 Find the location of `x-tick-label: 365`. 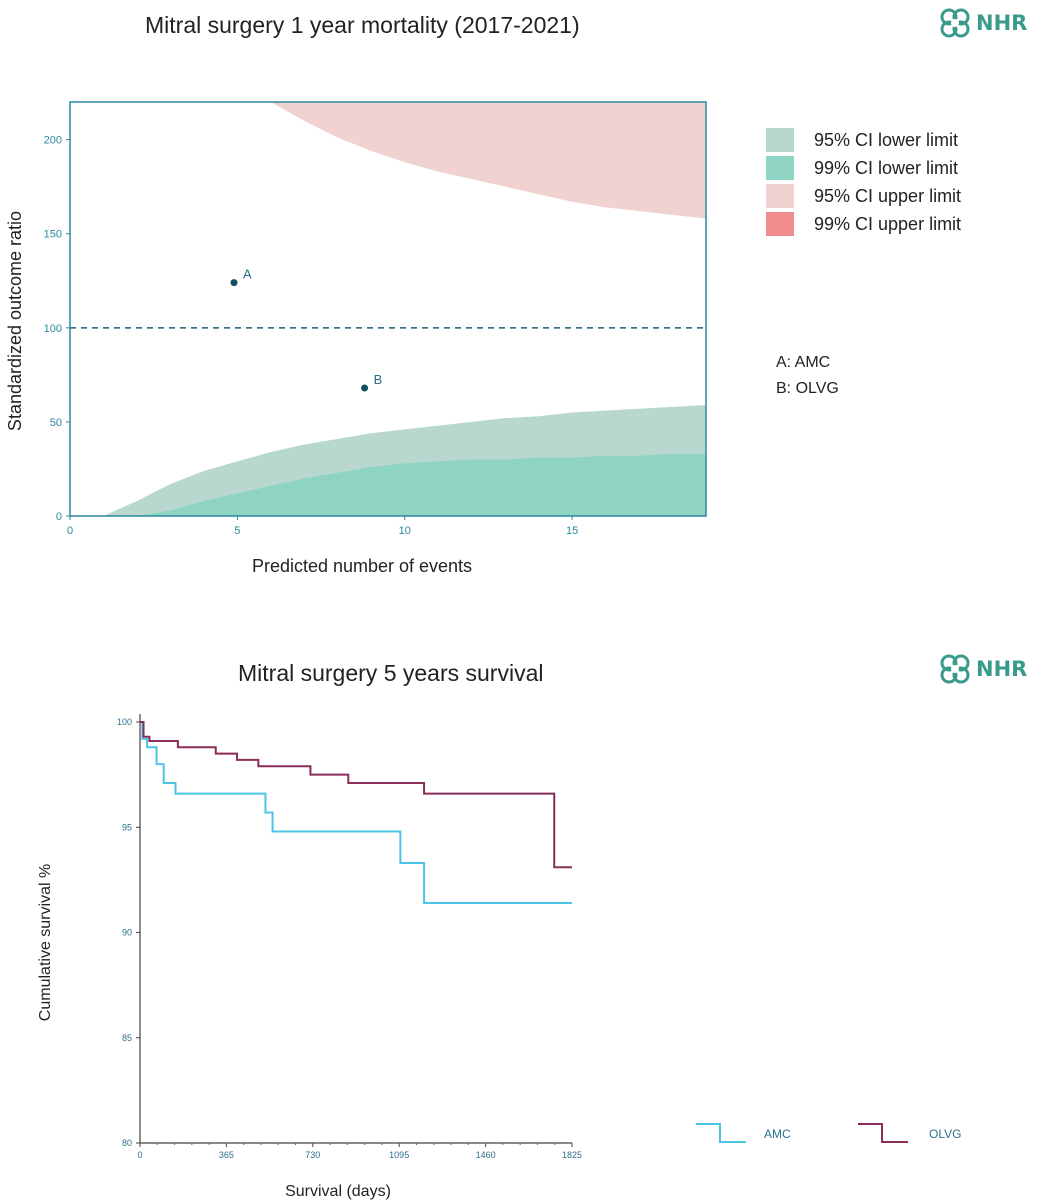

x-tick-label: 365 is located at coordinates (226, 1155).